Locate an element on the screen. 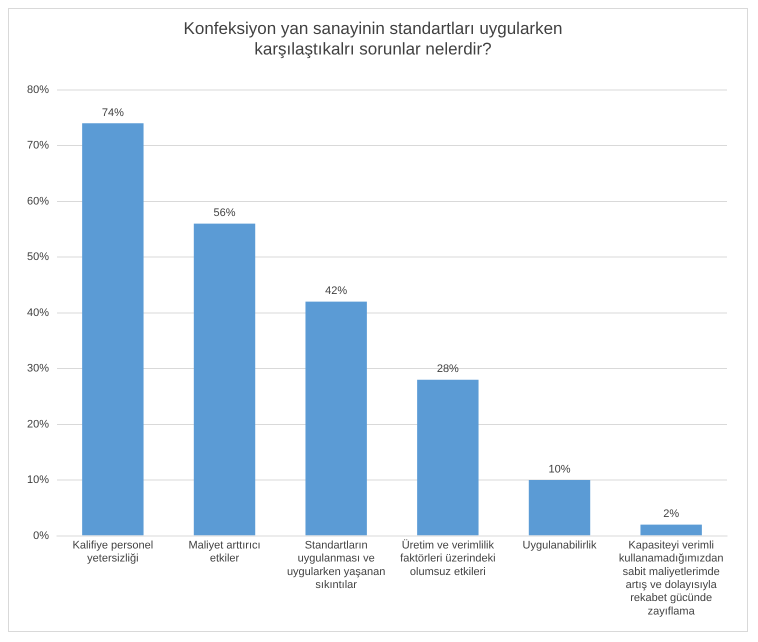 The width and height of the screenshot is (758, 642). y-tick-label: 30% is located at coordinates (38, 368).